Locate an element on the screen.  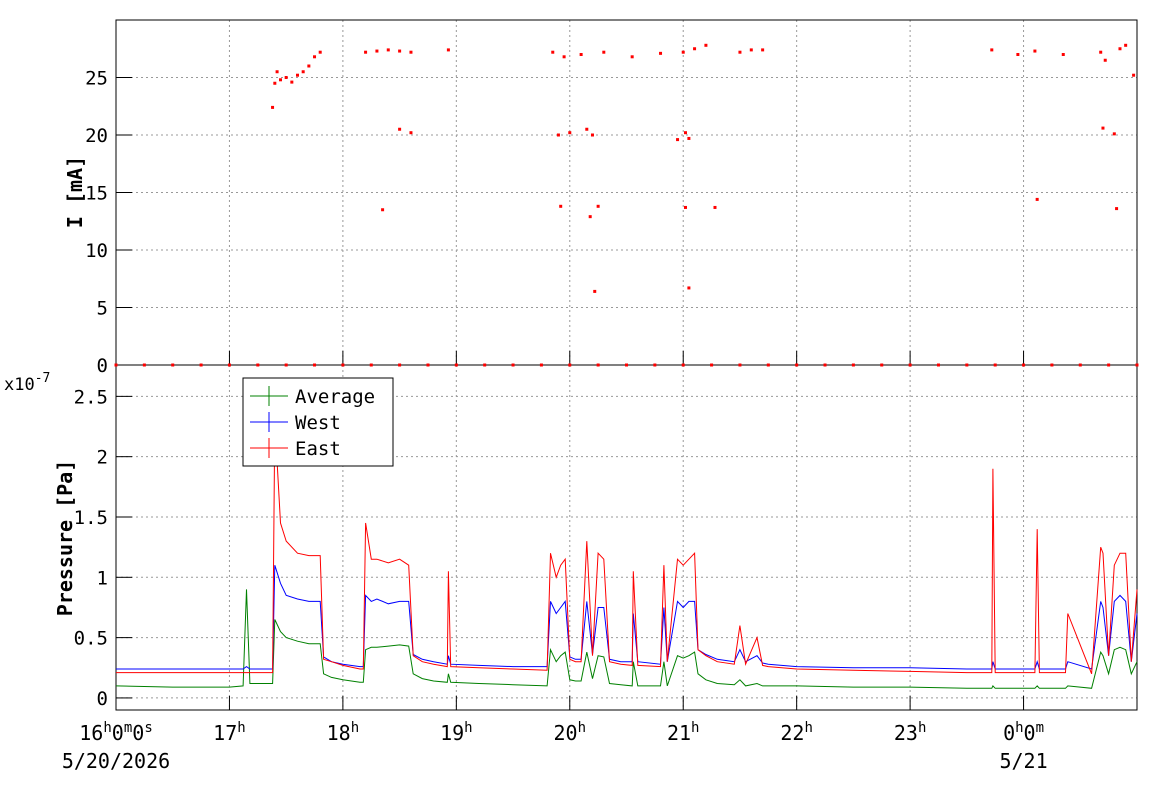
multiplier-exponent: -7 is located at coordinates (43, 378).